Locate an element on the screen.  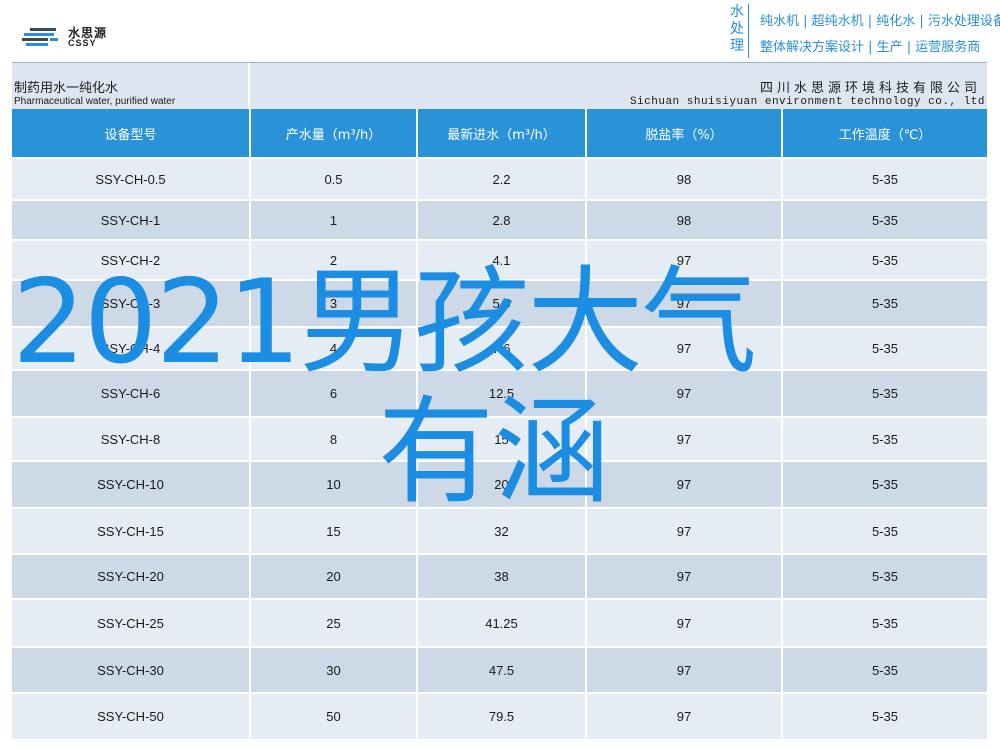
cell-model: SSY-CH-6 is located at coordinates (131, 394).